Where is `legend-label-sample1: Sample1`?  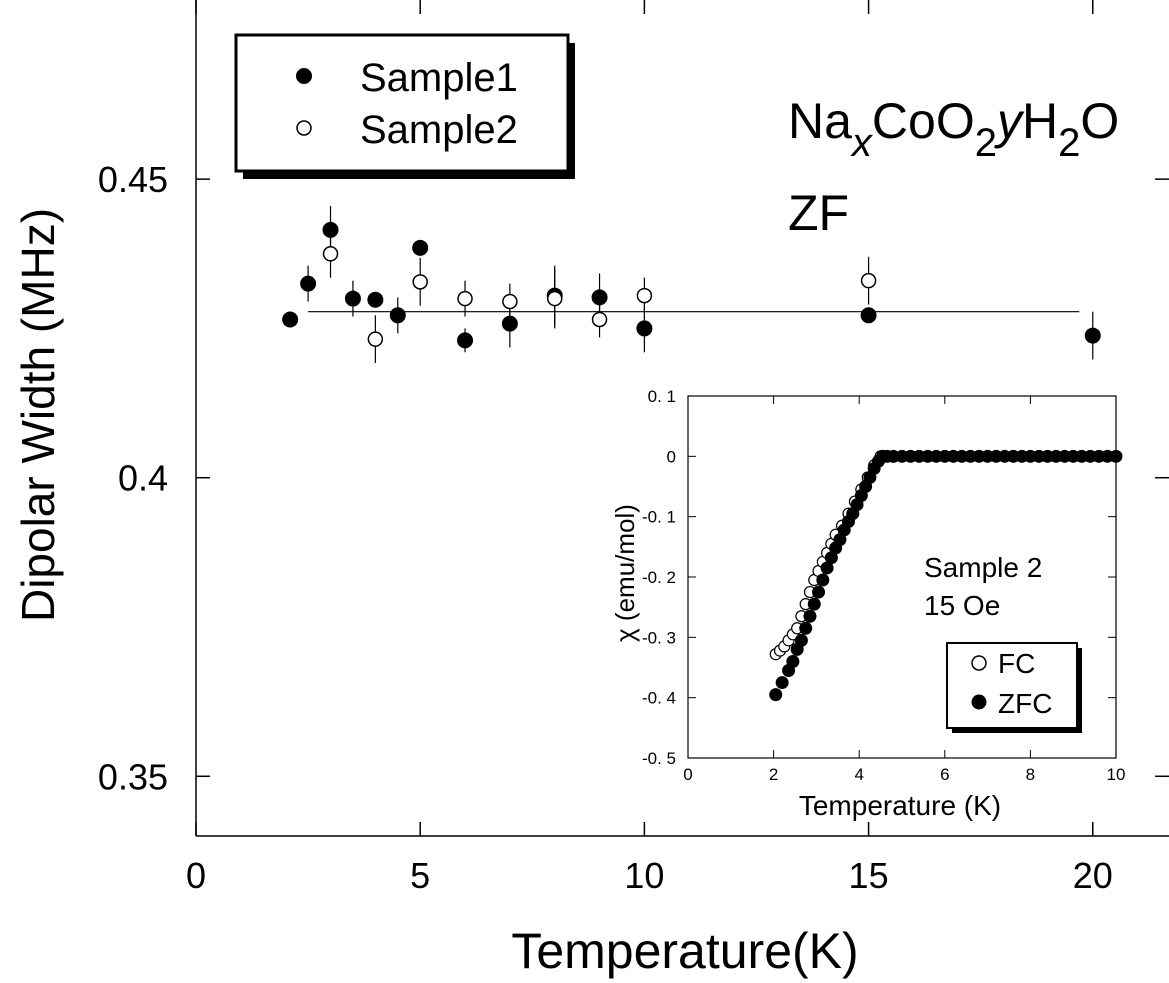 legend-label-sample1: Sample1 is located at coordinates (439, 78).